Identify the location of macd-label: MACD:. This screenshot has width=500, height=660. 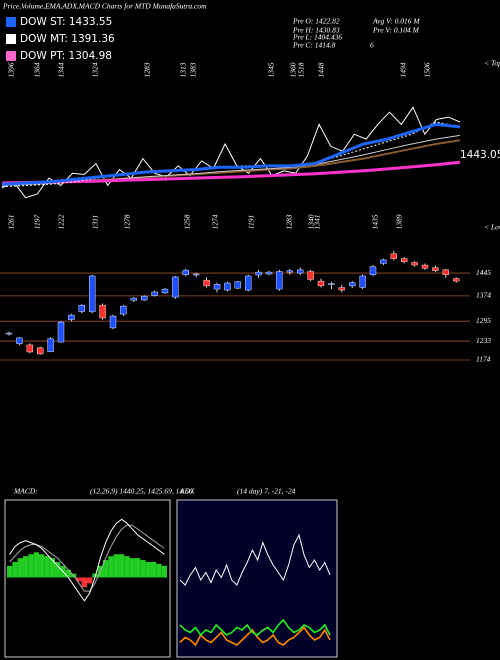
(25, 491).